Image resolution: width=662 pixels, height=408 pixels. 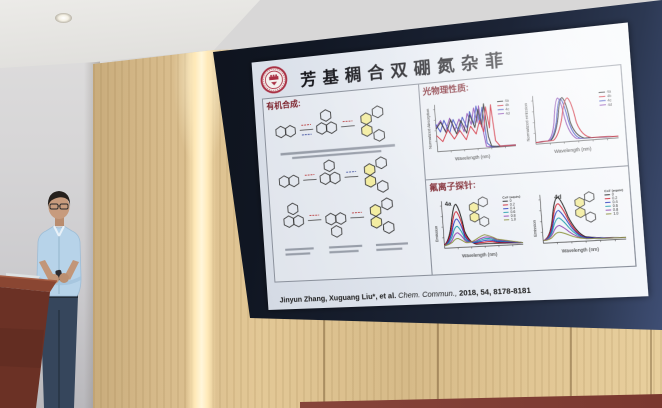 I want to click on presenter, so click(x=59, y=299).